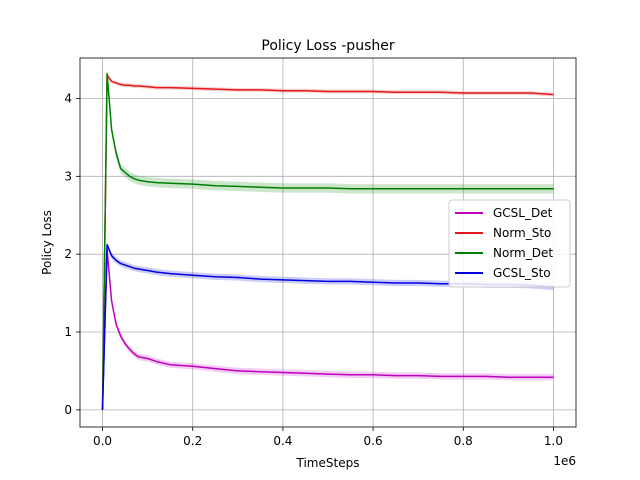 The height and width of the screenshot is (480, 640). I want to click on x-tick-label: 0.8, so click(463, 441).